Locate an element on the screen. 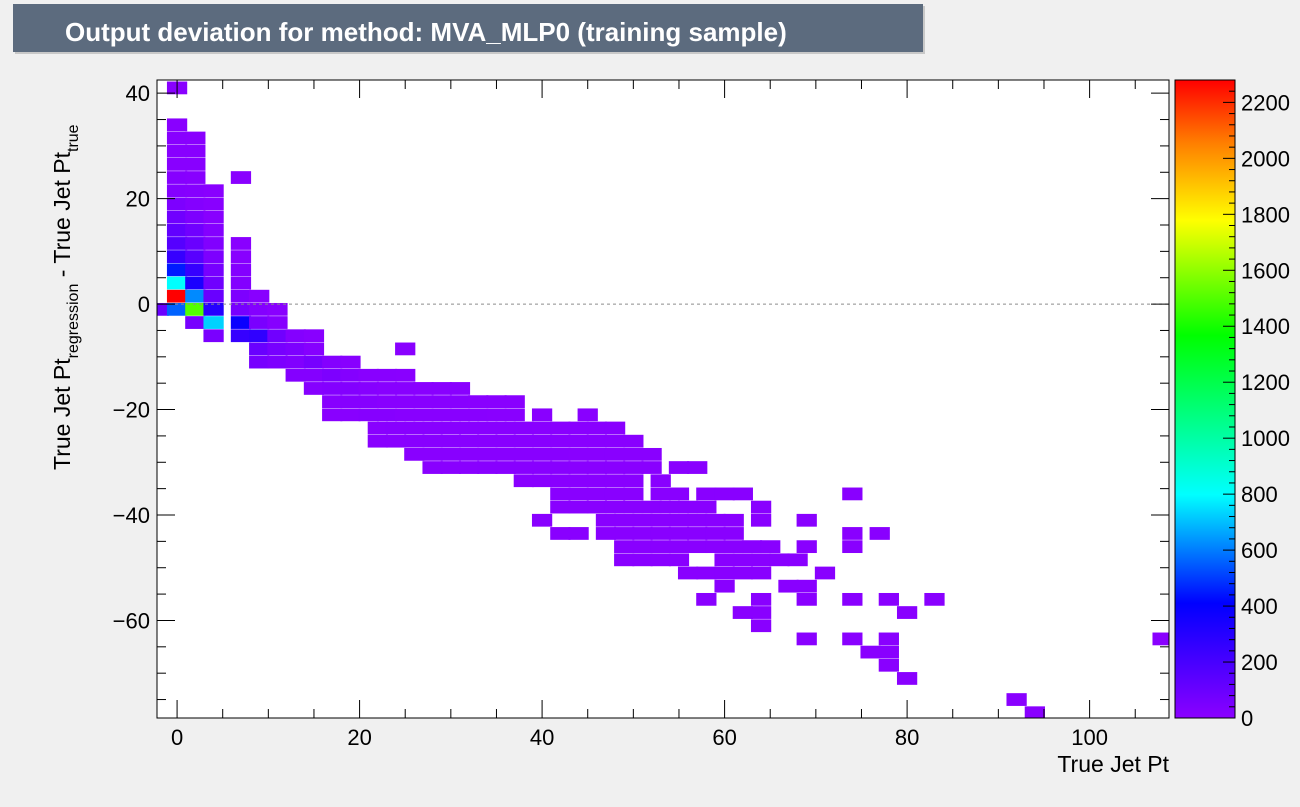 The width and height of the screenshot is (1300, 807). x-tick-label: 0 is located at coordinates (177, 737).